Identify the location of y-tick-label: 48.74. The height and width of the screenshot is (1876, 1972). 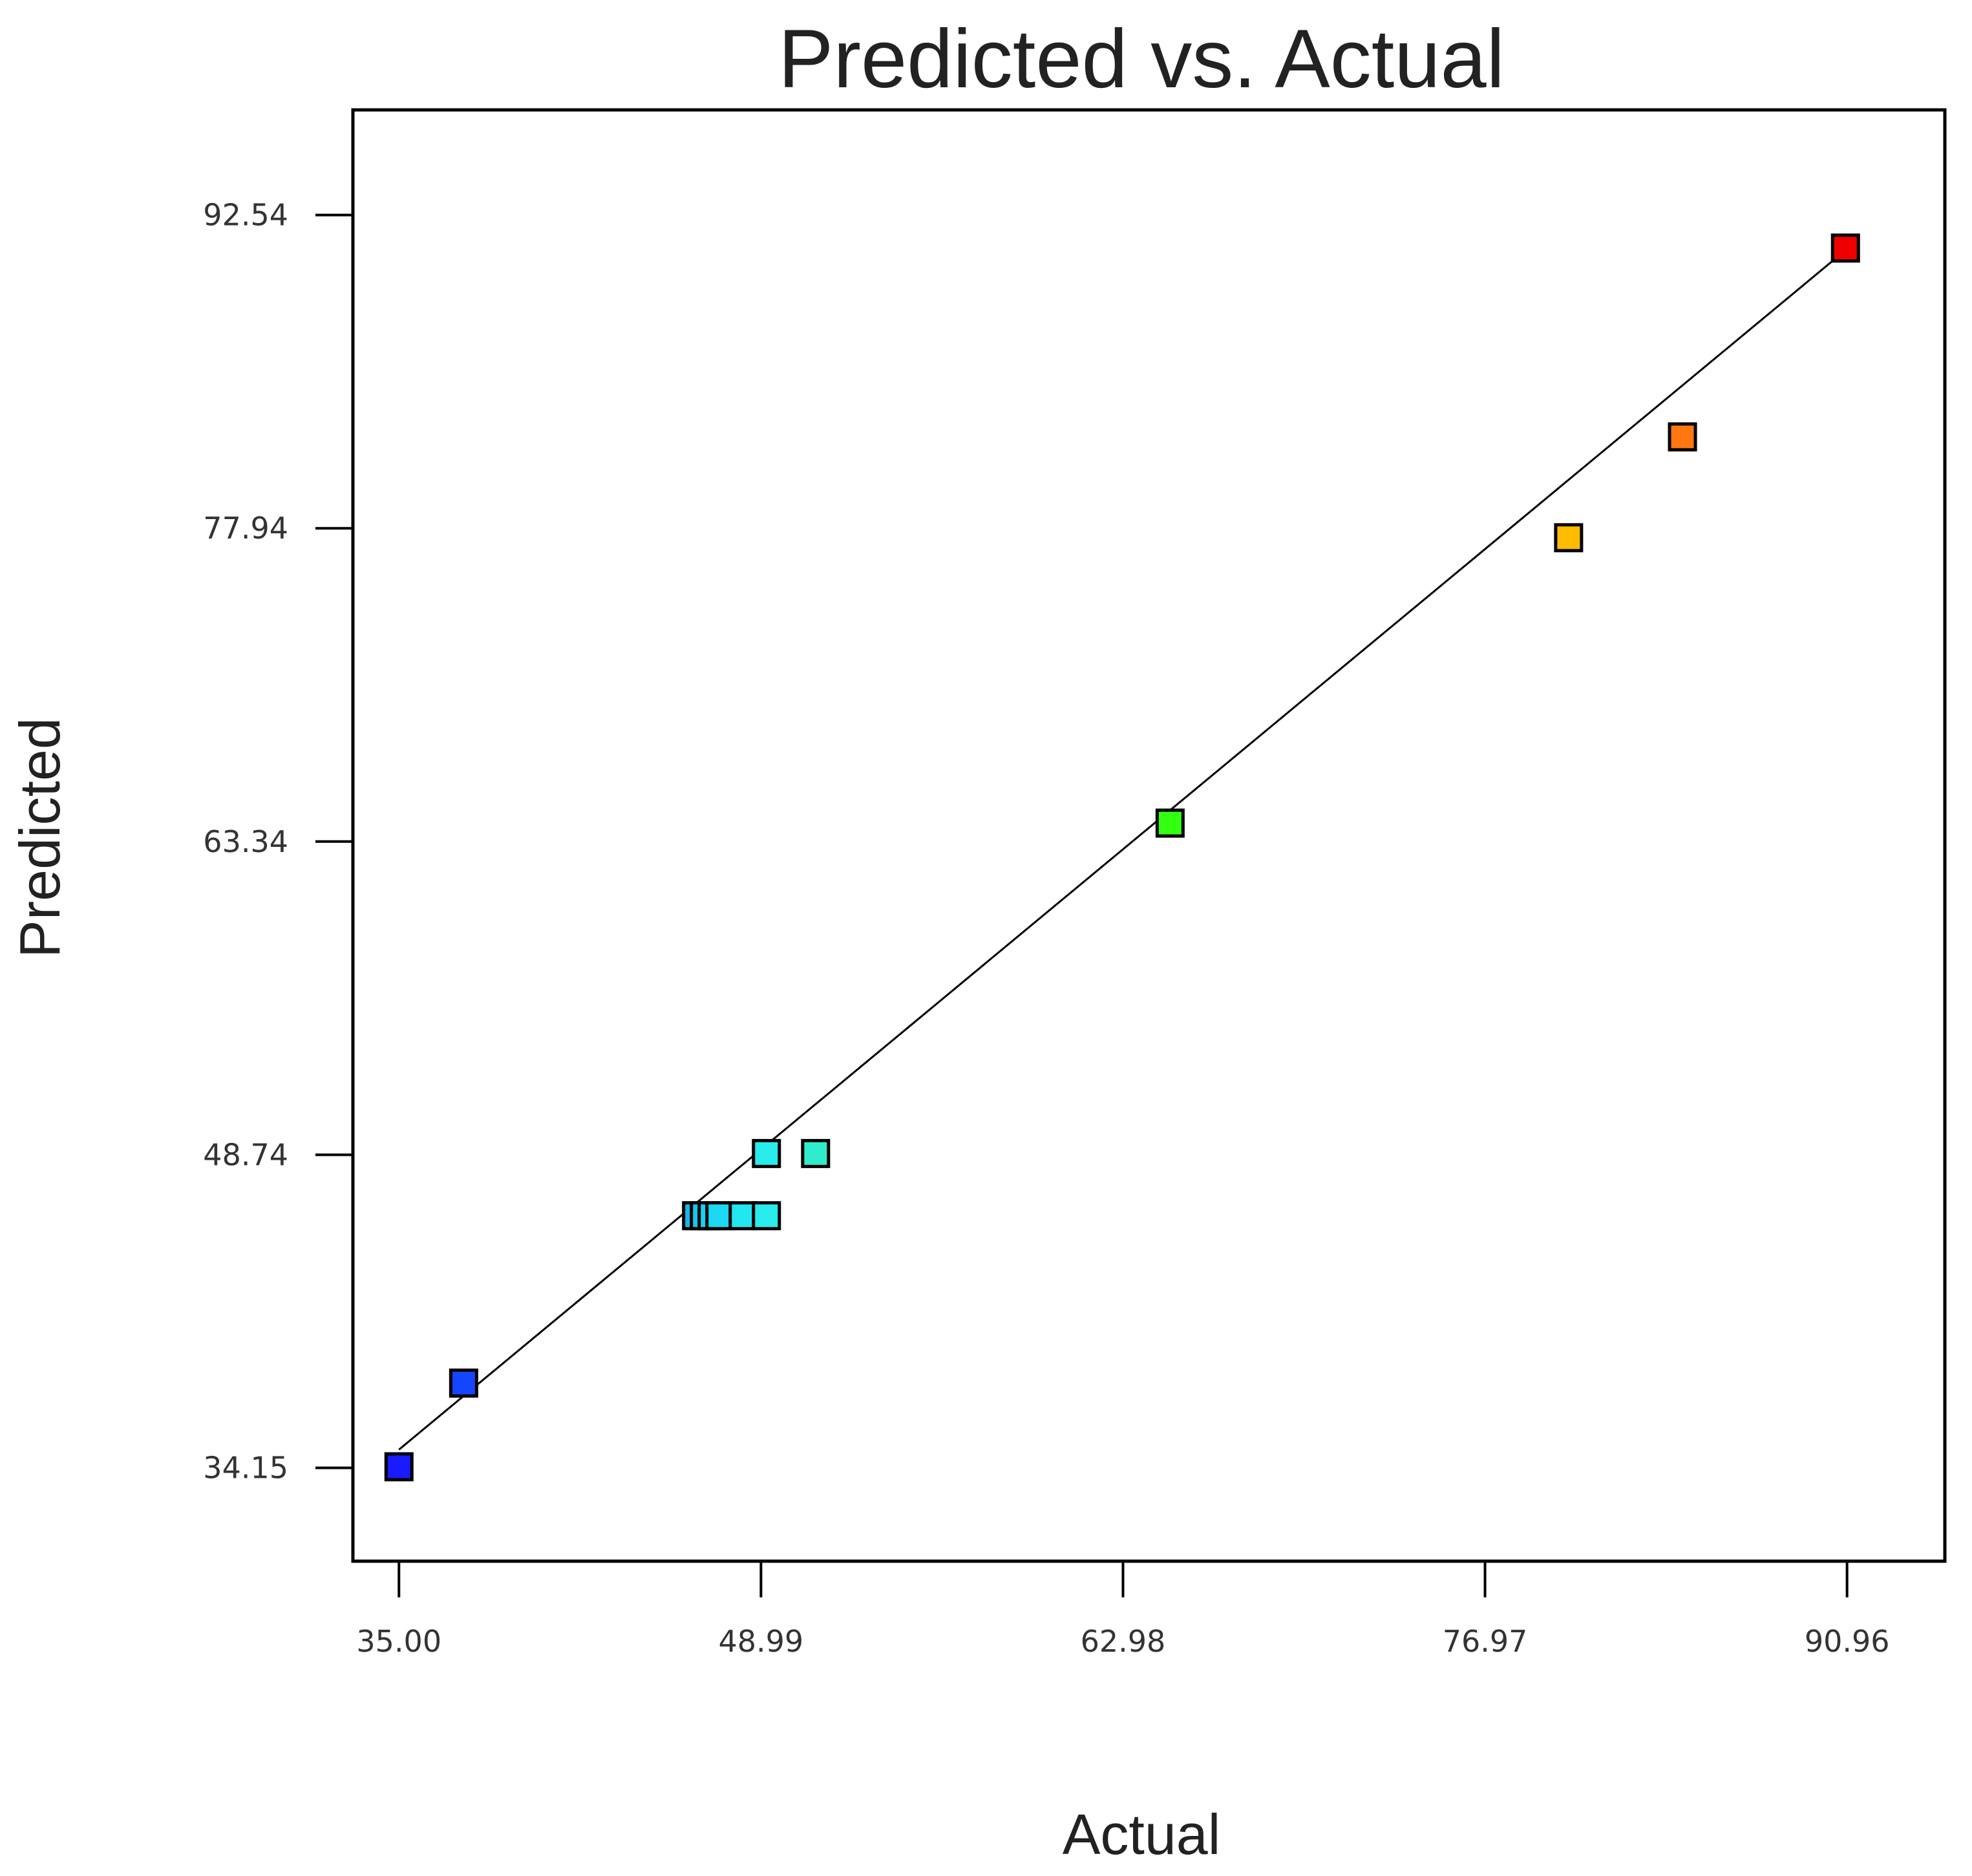
(245, 1154).